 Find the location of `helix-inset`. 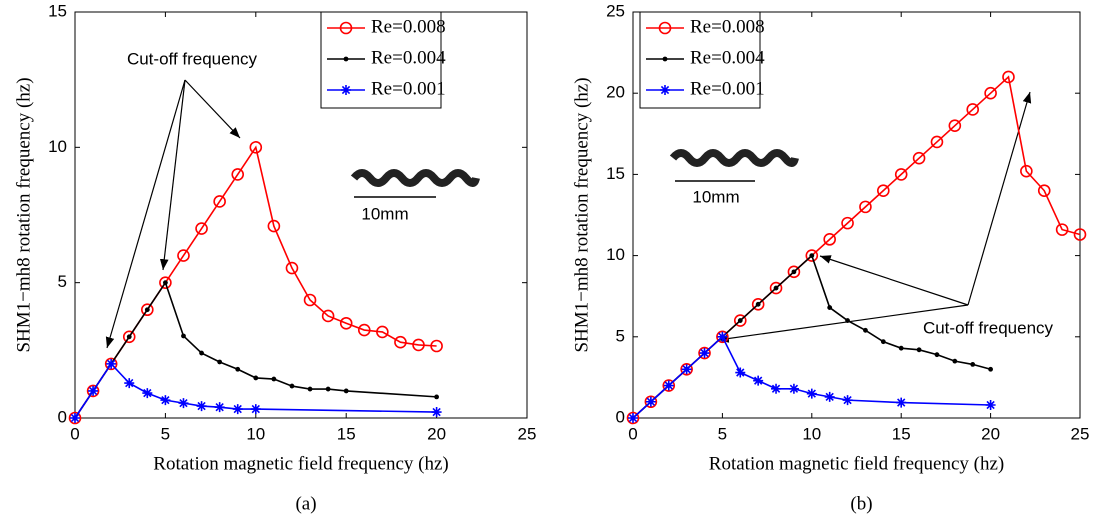

helix-inset is located at coordinates (415, 183).